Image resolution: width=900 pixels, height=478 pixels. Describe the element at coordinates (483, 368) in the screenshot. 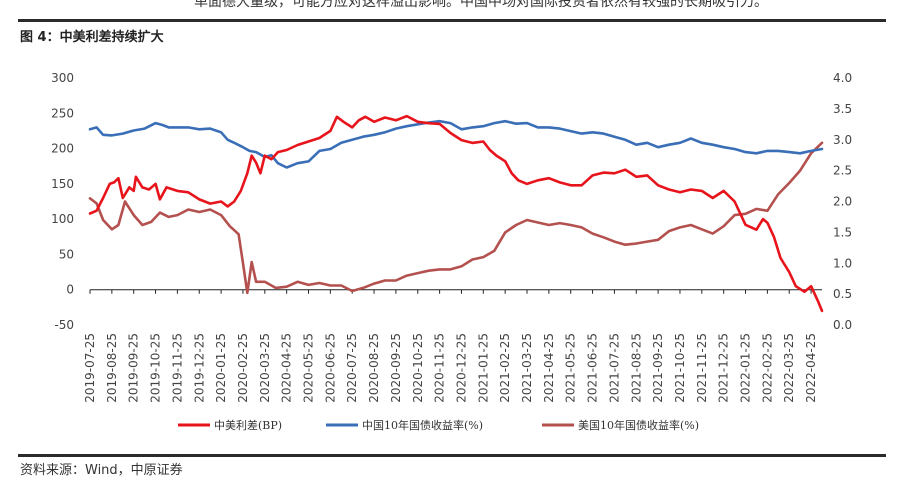

I see `x-tick-label: 2021-01-25` at that location.